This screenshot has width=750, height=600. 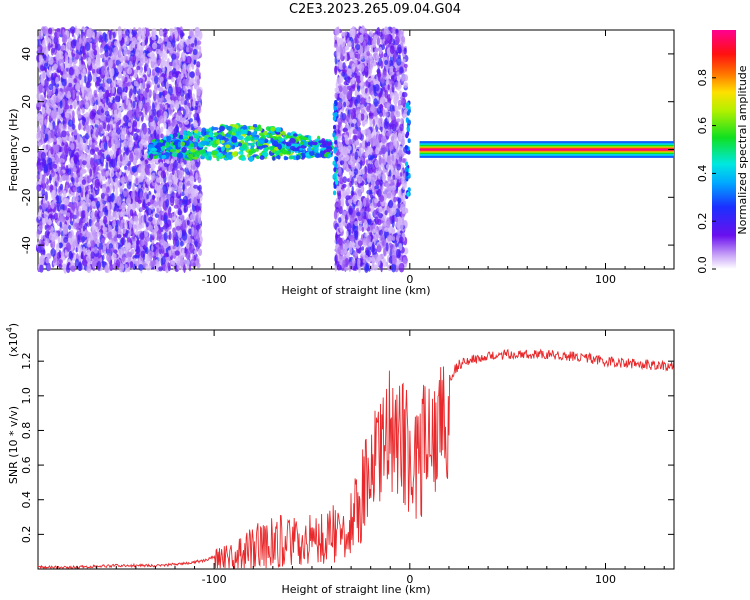 What do you see at coordinates (179, 144) in the screenshot?
I see `band-blob` at bounding box center [179, 144].